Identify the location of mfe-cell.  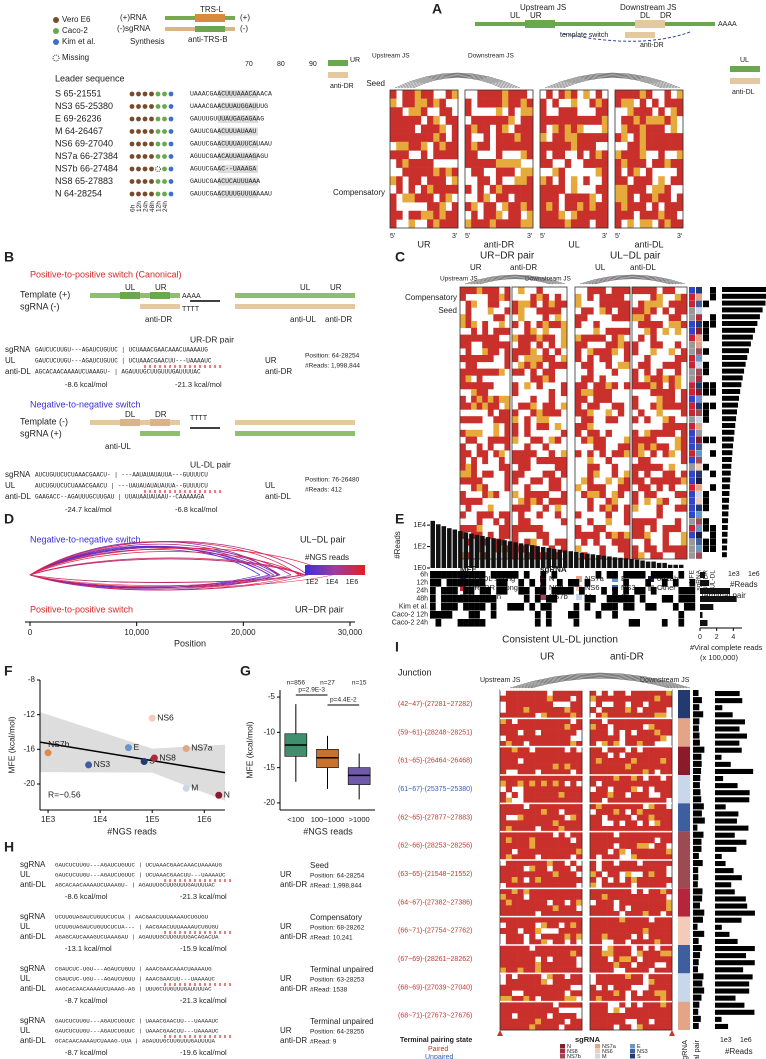
(692, 521).